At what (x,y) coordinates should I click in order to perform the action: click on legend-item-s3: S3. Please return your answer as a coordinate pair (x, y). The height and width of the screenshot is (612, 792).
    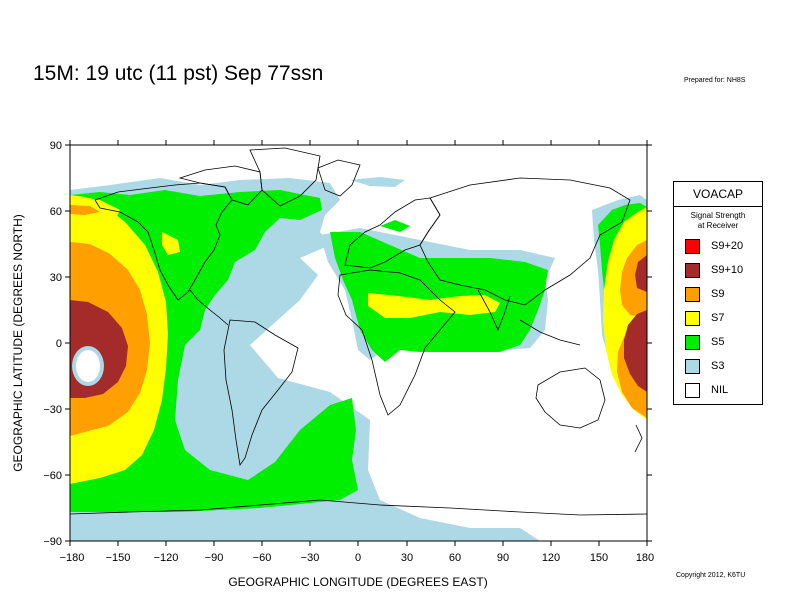
    Looking at the image, I should click on (718, 366).